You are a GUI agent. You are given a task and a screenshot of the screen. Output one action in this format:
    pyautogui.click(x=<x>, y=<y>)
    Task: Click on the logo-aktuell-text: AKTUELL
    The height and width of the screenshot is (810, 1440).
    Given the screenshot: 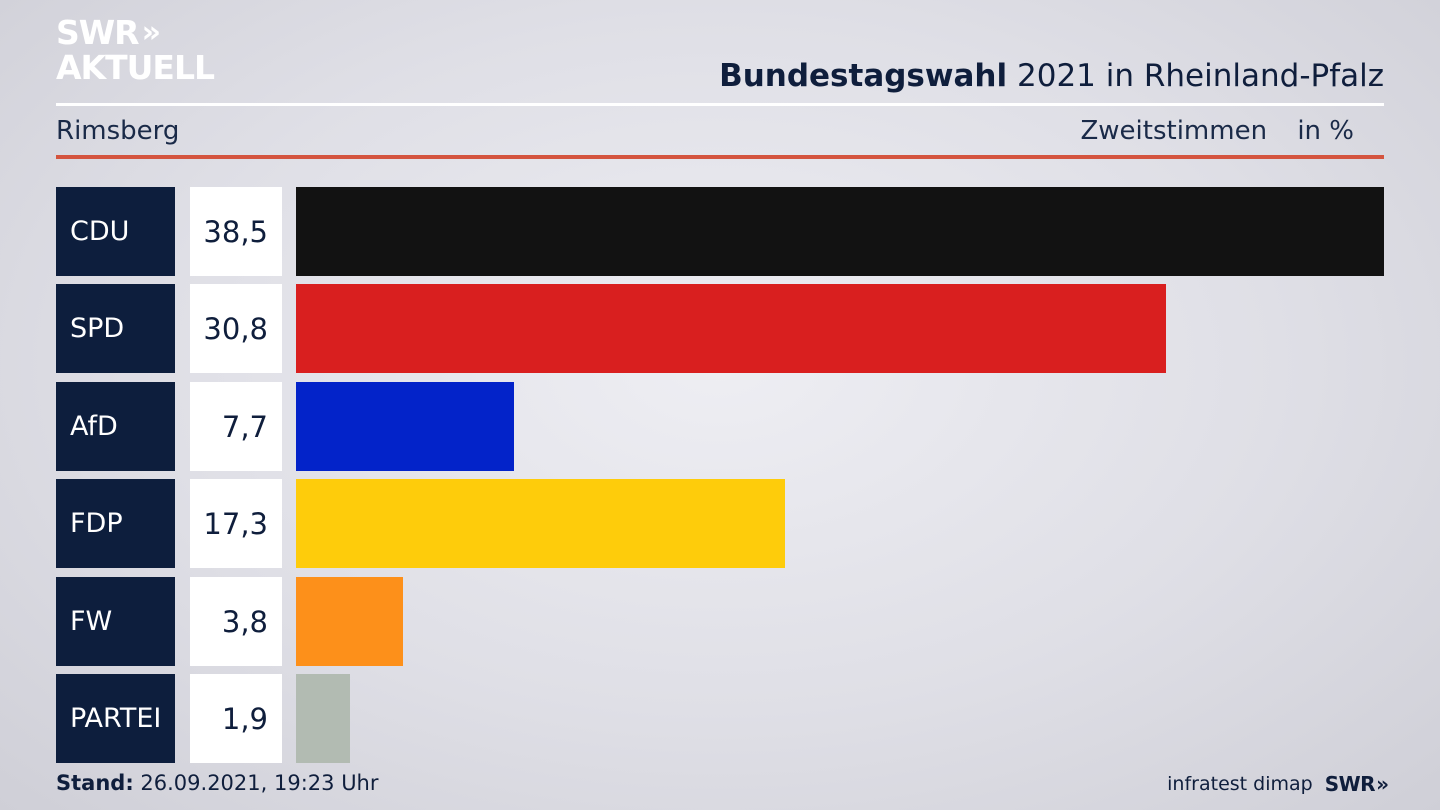 What is the action you would take?
    pyautogui.click(x=135, y=67)
    